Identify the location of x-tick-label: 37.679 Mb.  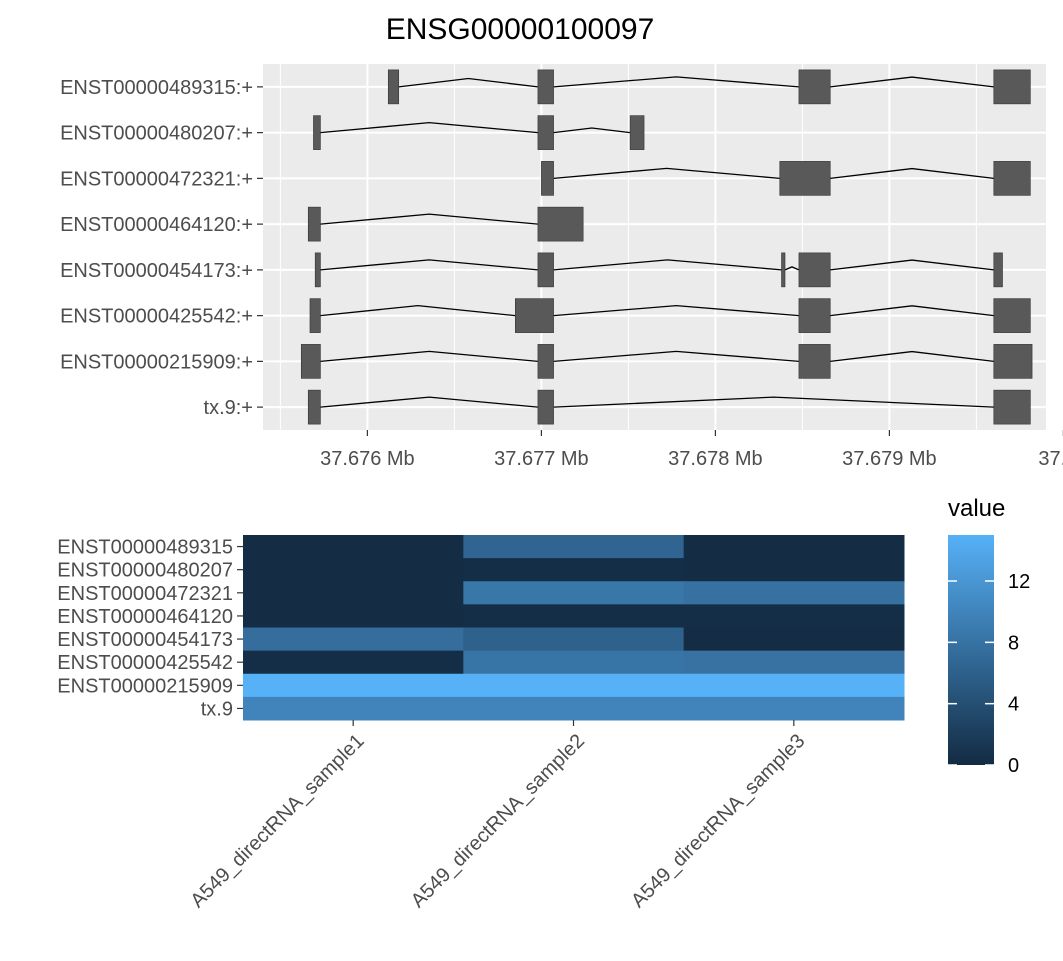
(889, 459).